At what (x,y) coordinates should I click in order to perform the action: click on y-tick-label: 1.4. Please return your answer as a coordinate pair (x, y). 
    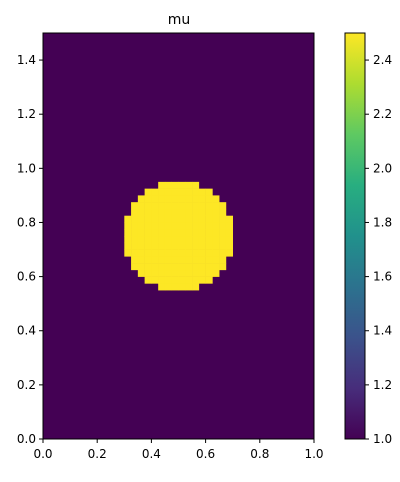
    Looking at the image, I should click on (26, 60).